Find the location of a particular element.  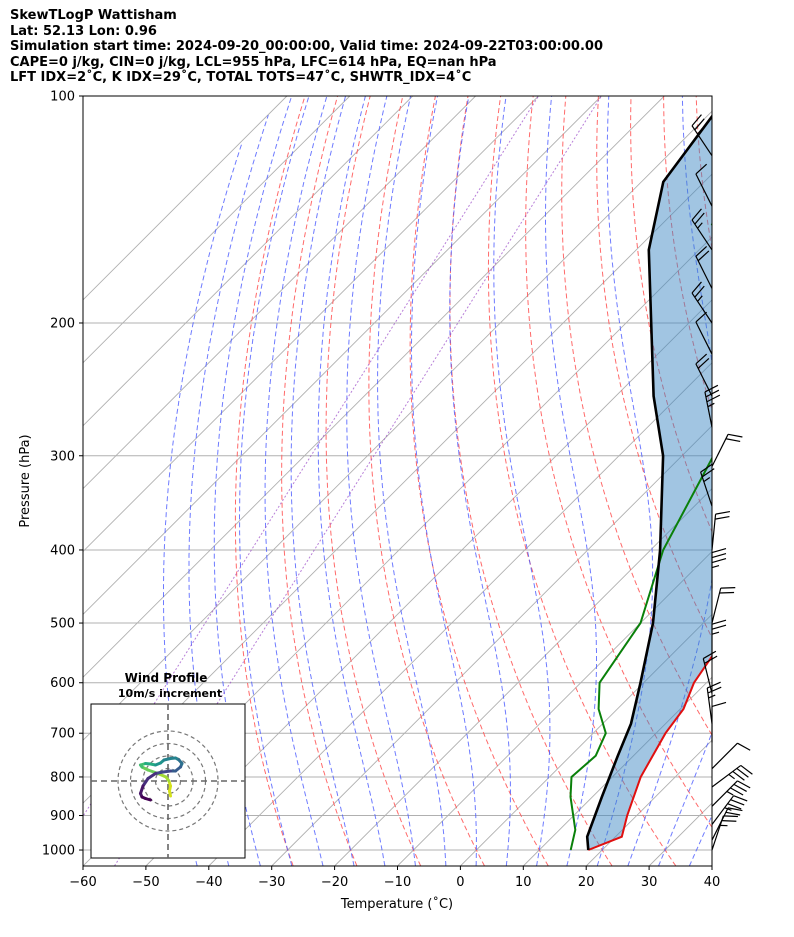

y-tick-label: 100 is located at coordinates (62, 97).